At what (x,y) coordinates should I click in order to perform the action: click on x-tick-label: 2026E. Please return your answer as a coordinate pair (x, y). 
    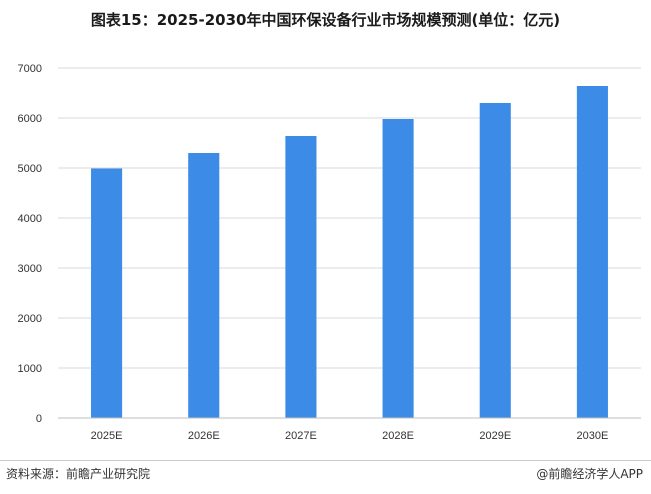
    Looking at the image, I should click on (204, 436).